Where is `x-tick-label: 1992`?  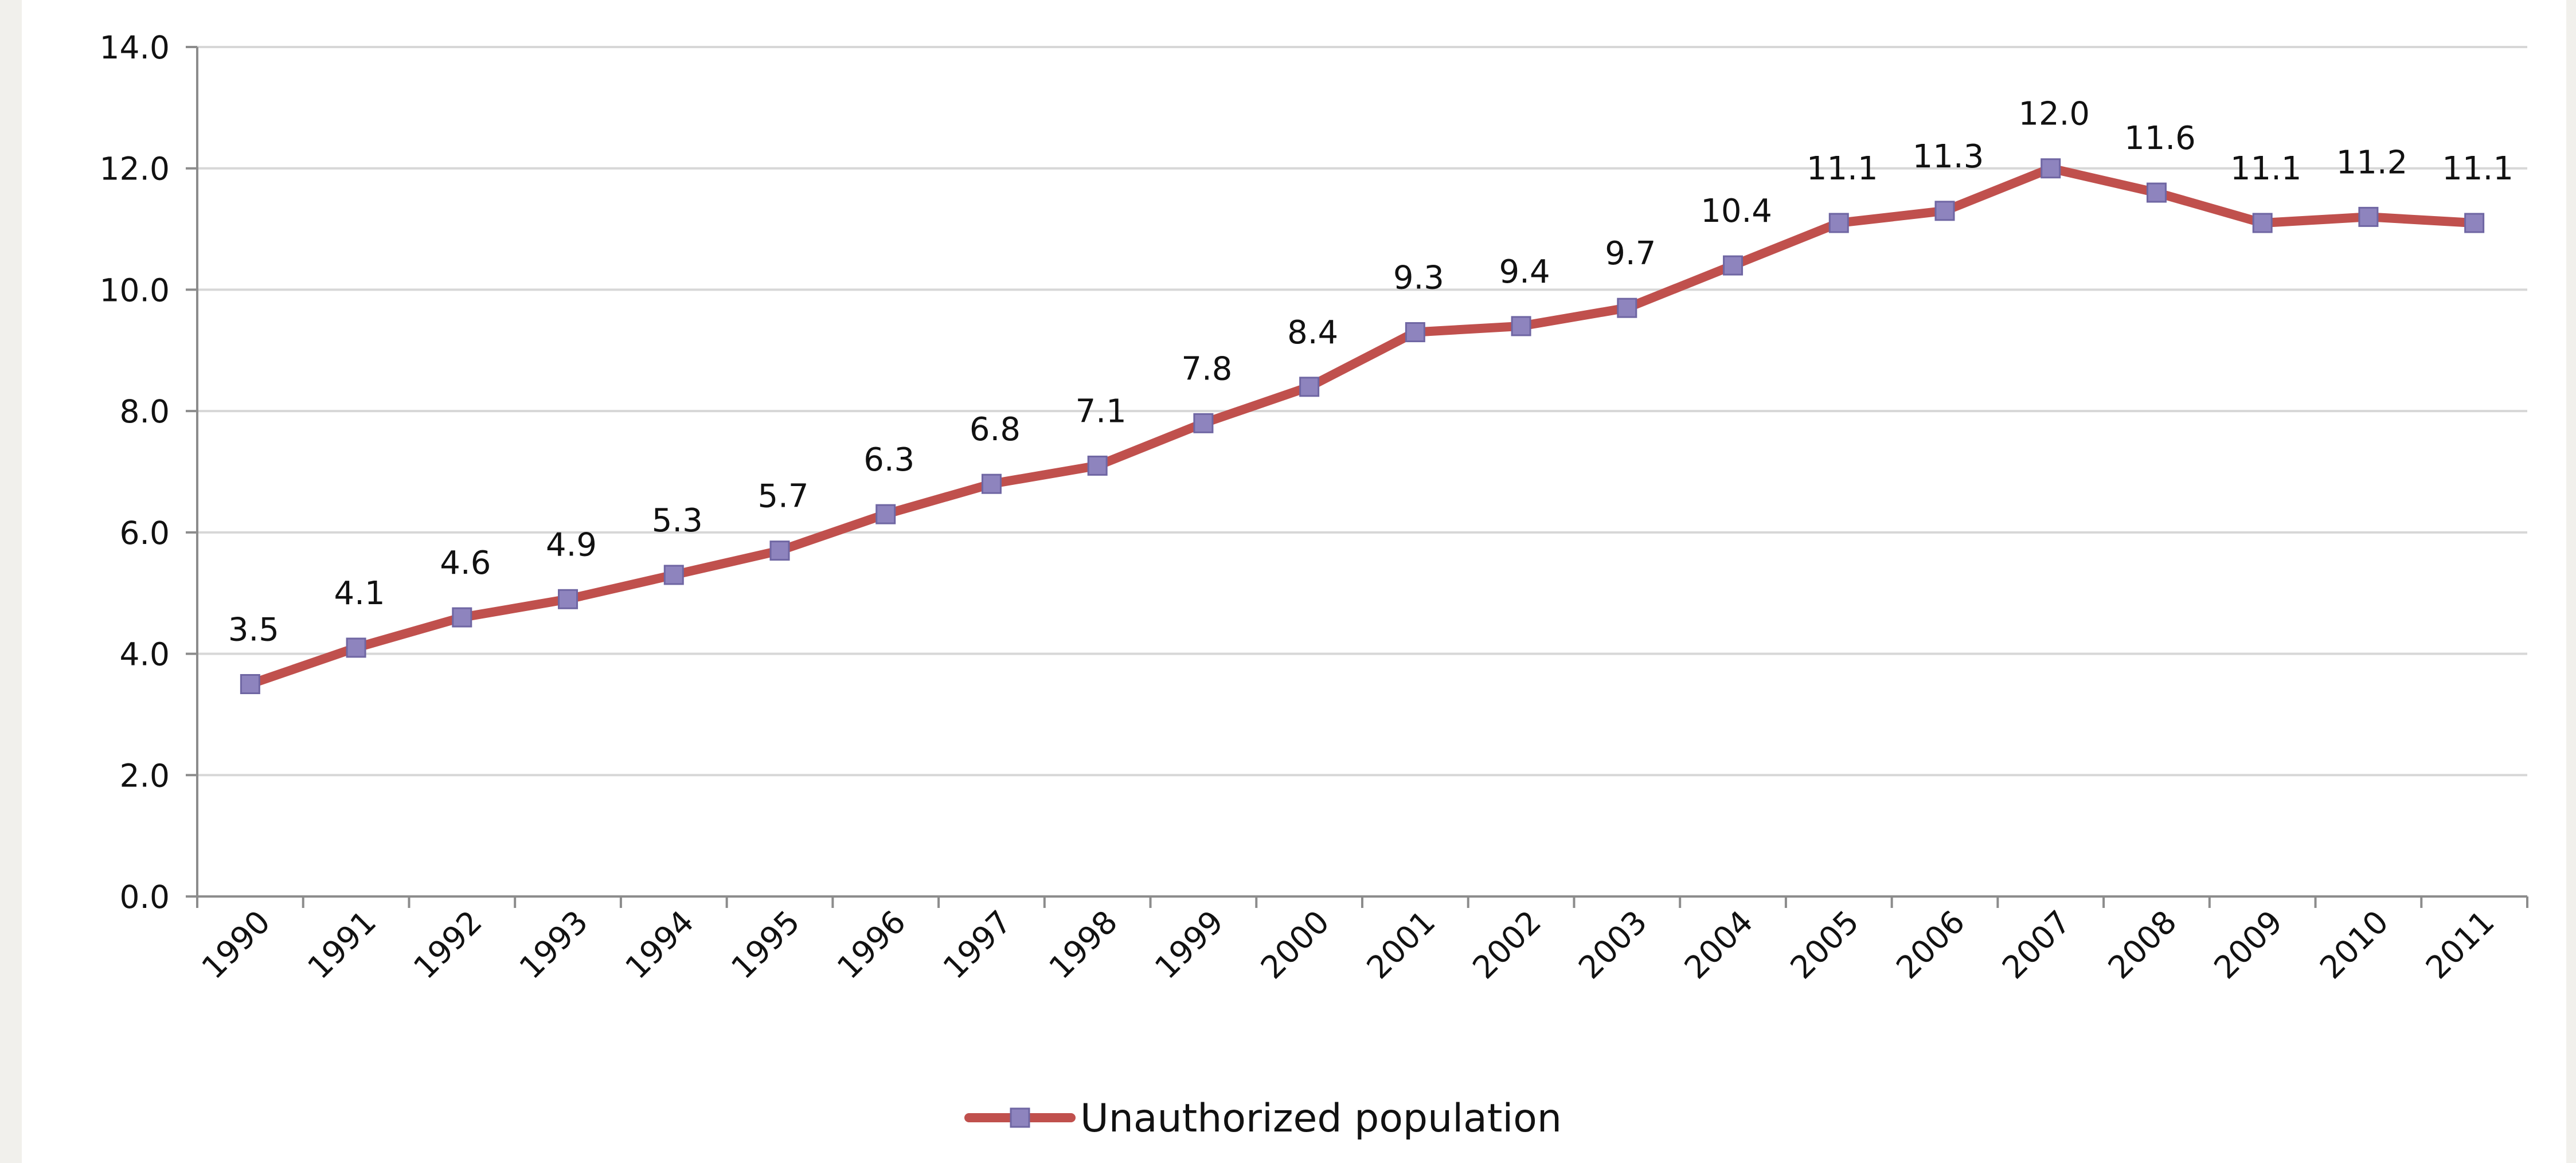 x-tick-label: 1992 is located at coordinates (448, 944).